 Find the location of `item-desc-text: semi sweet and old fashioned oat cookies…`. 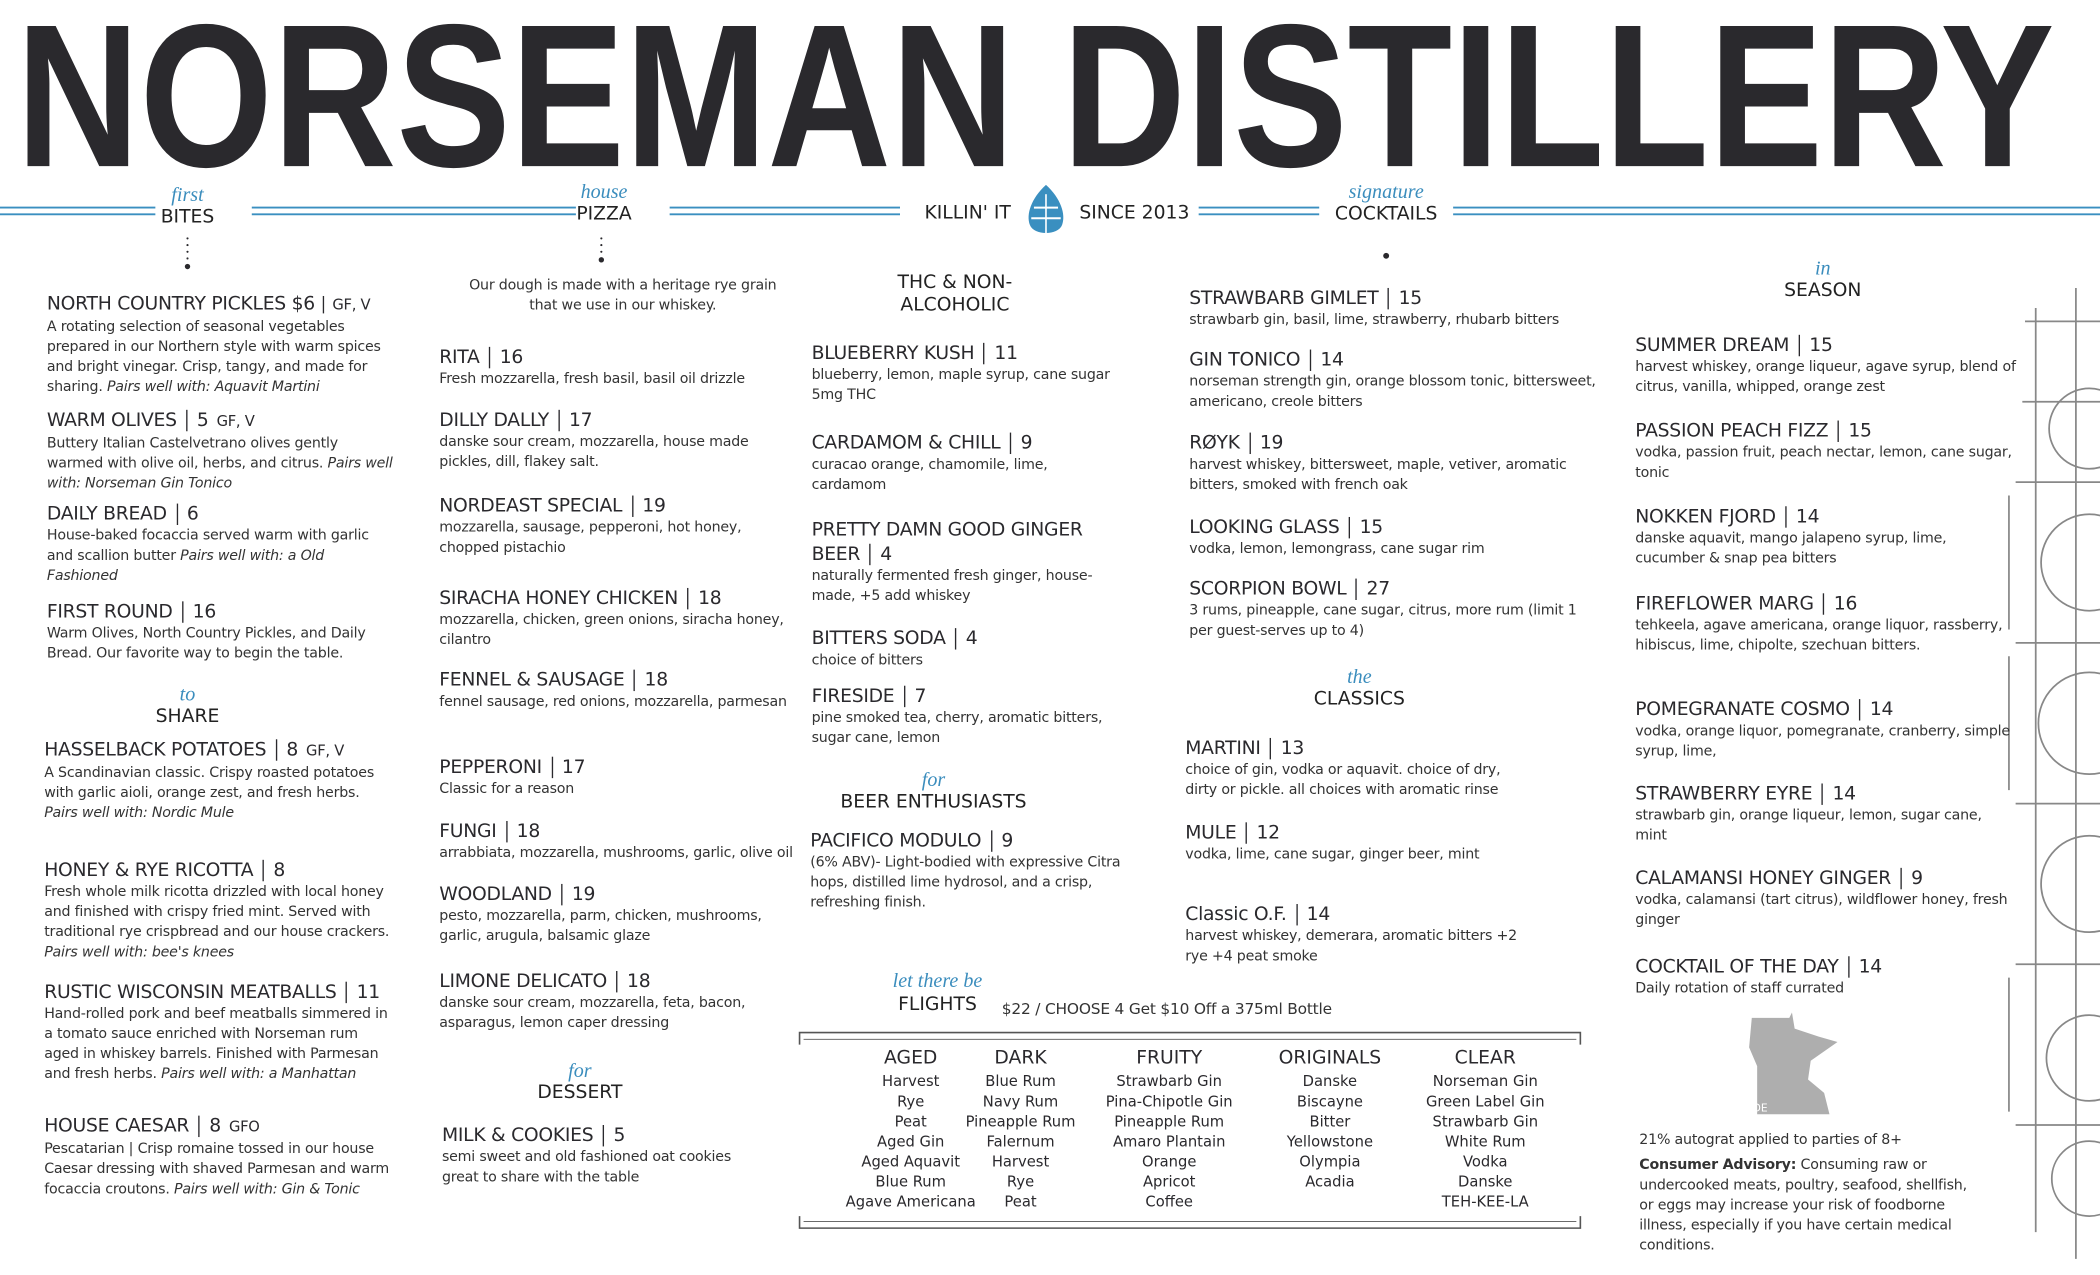

item-desc-text: semi sweet and old fashioned oat cookies… is located at coordinates (586, 1167).